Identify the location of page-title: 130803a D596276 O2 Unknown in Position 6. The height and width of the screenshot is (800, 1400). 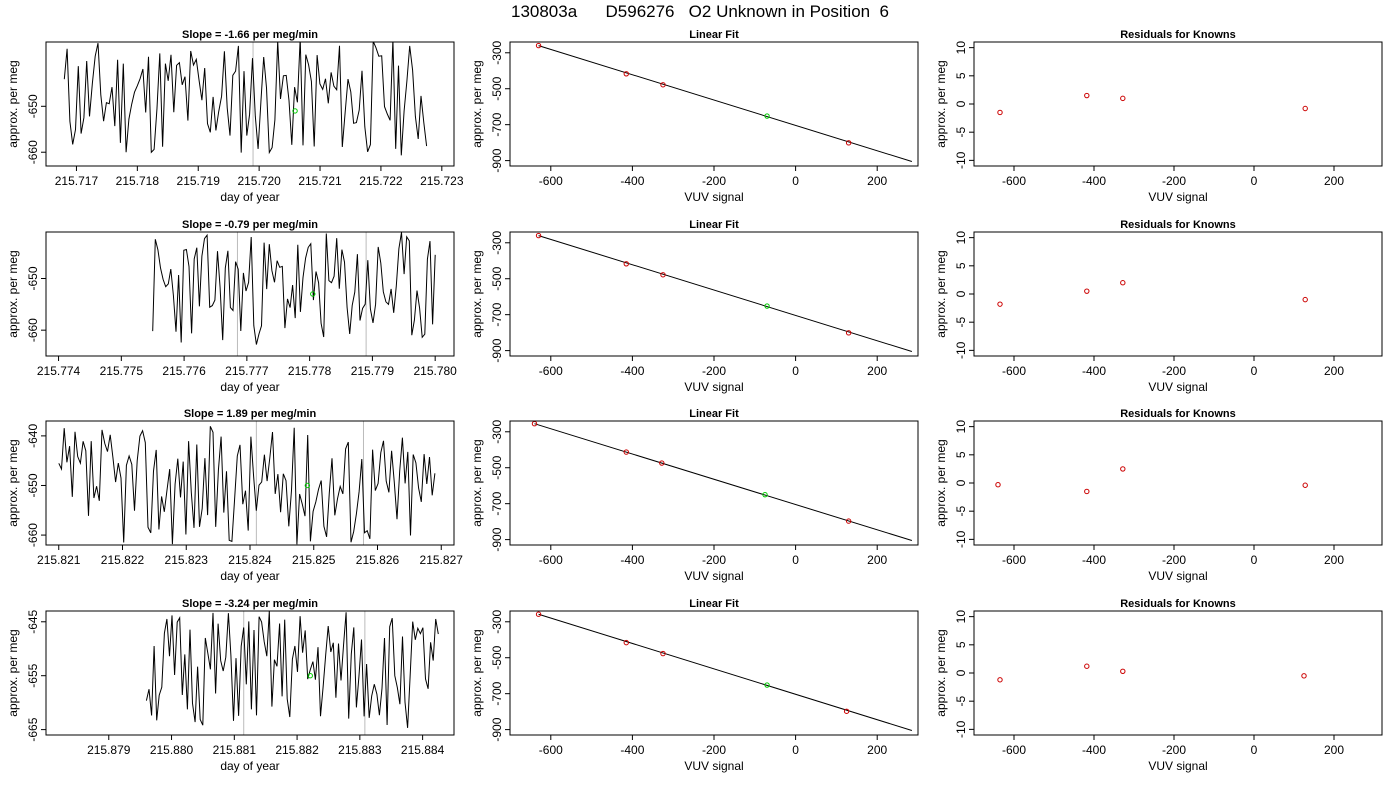
(700, 11).